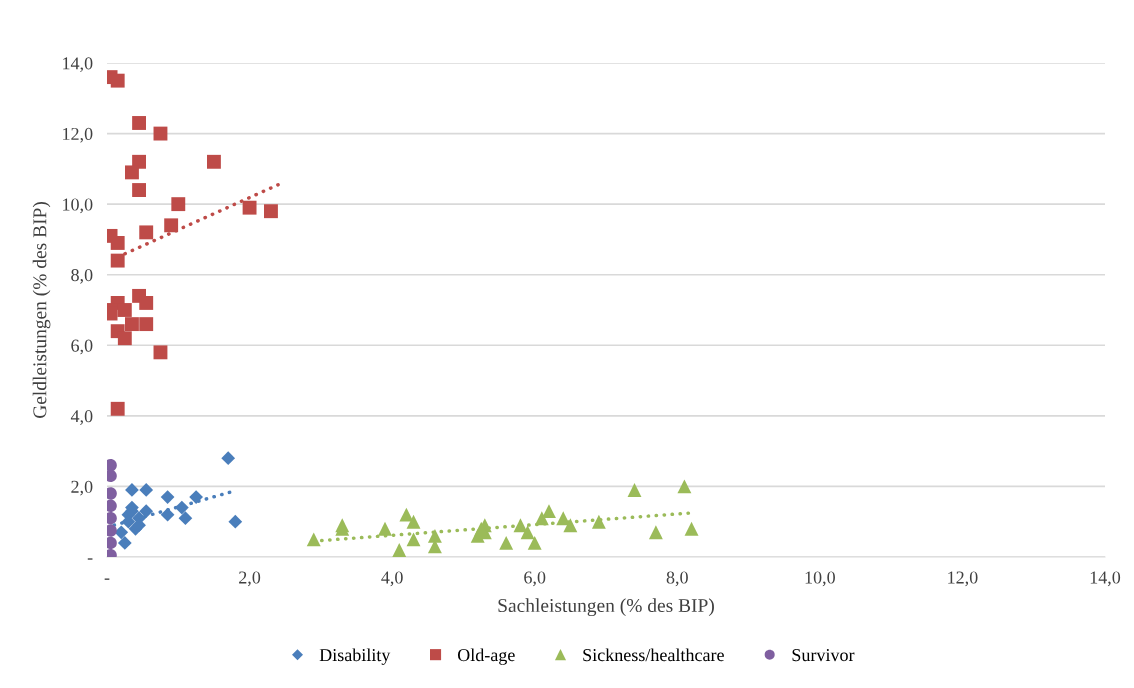 The width and height of the screenshot is (1134, 688). What do you see at coordinates (355, 656) in the screenshot?
I see `legend-label: Disability` at bounding box center [355, 656].